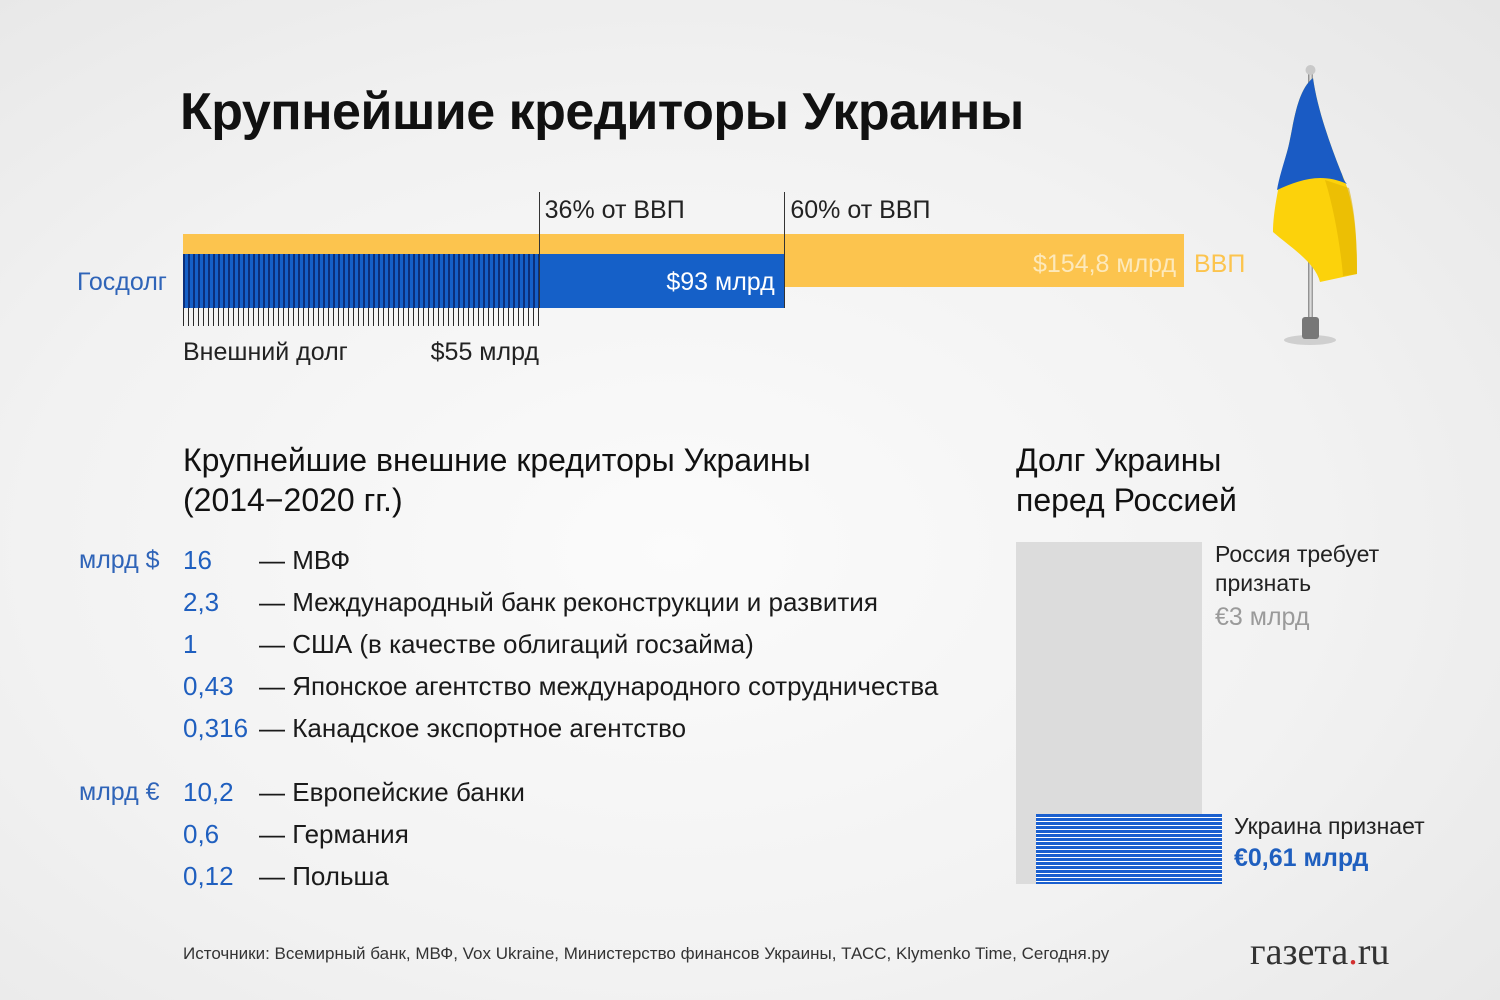 This screenshot has height=1000, width=1500. What do you see at coordinates (614, 210) in the screenshot?
I see `reference-label-36: 36% от ВВП` at bounding box center [614, 210].